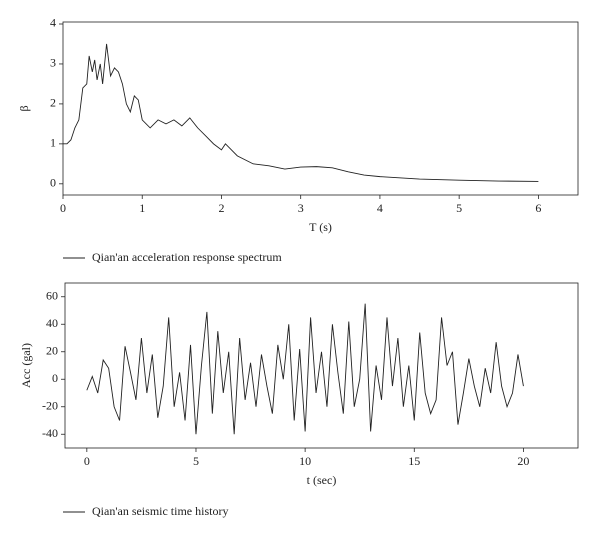 The height and width of the screenshot is (540, 600). What do you see at coordinates (52, 323) in the screenshot?
I see `y-tick-label: 40` at bounding box center [52, 323].